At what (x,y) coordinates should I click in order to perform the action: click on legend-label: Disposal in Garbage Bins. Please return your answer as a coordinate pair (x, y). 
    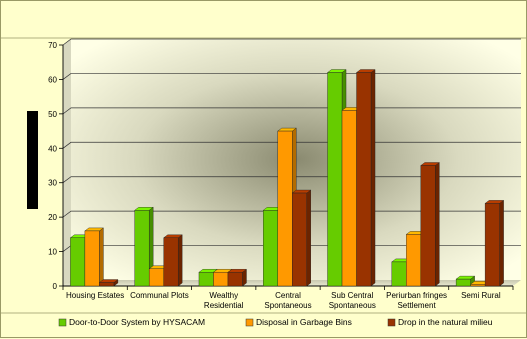
    Looking at the image, I should click on (304, 322).